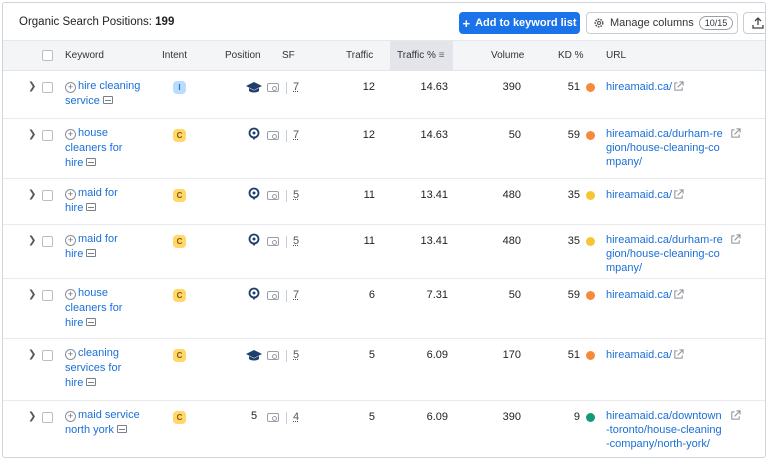  Describe the element at coordinates (175, 55) in the screenshot. I see `col-intent: Intent` at that location.